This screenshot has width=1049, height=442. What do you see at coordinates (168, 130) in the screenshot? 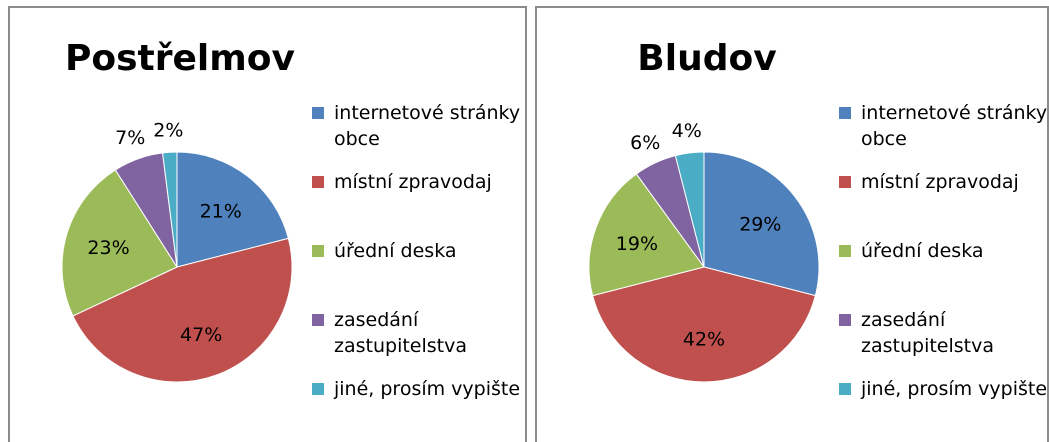
I see `data-label: 2%` at bounding box center [168, 130].